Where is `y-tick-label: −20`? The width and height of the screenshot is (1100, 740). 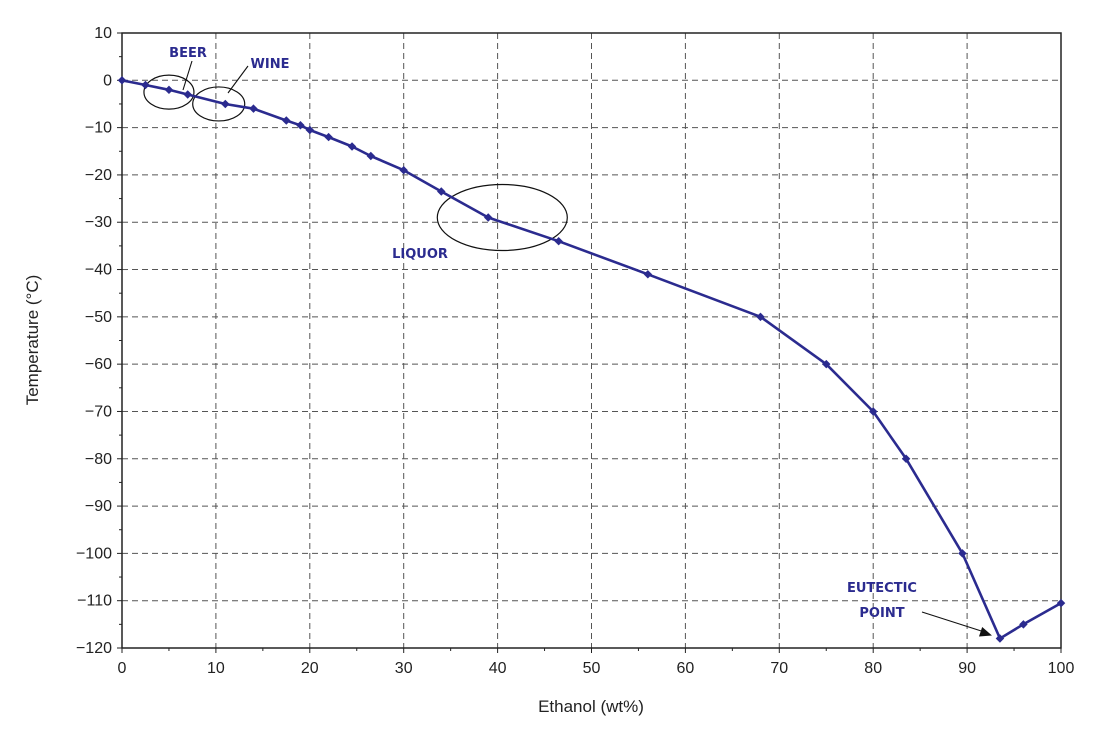
y-tick-label: −20 is located at coordinates (98, 175).